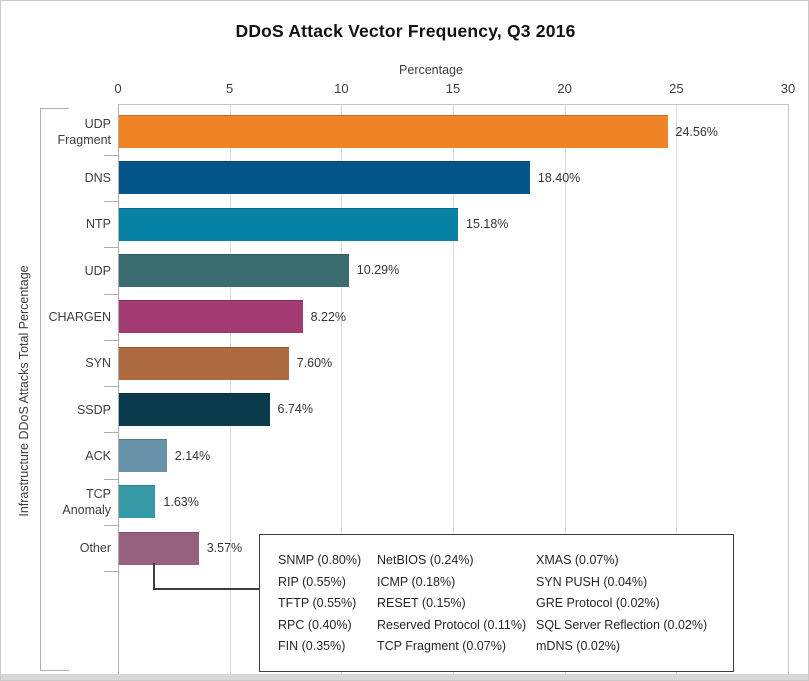 The height and width of the screenshot is (681, 809). What do you see at coordinates (118, 88) in the screenshot?
I see `x-tick-label-0: 0` at bounding box center [118, 88].